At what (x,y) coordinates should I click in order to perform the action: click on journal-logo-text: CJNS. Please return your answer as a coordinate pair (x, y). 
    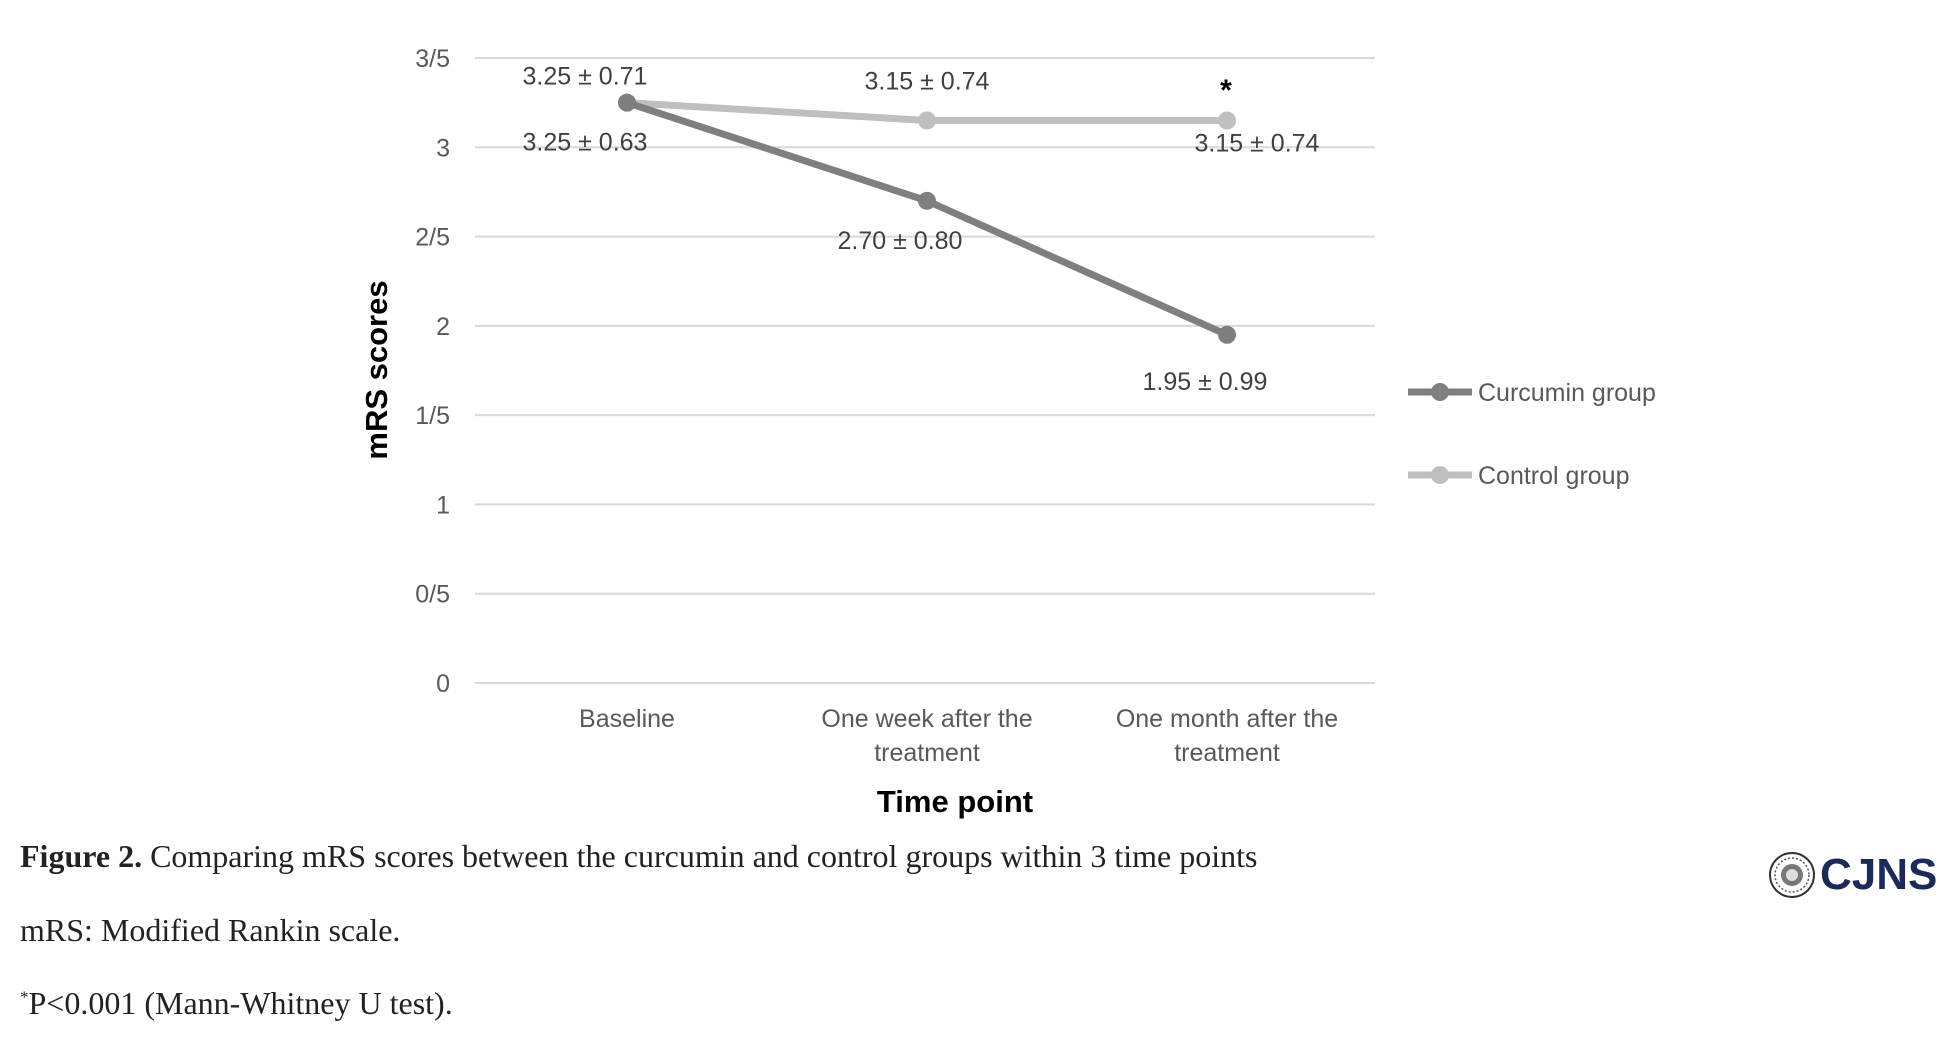
    Looking at the image, I should click on (1879, 874).